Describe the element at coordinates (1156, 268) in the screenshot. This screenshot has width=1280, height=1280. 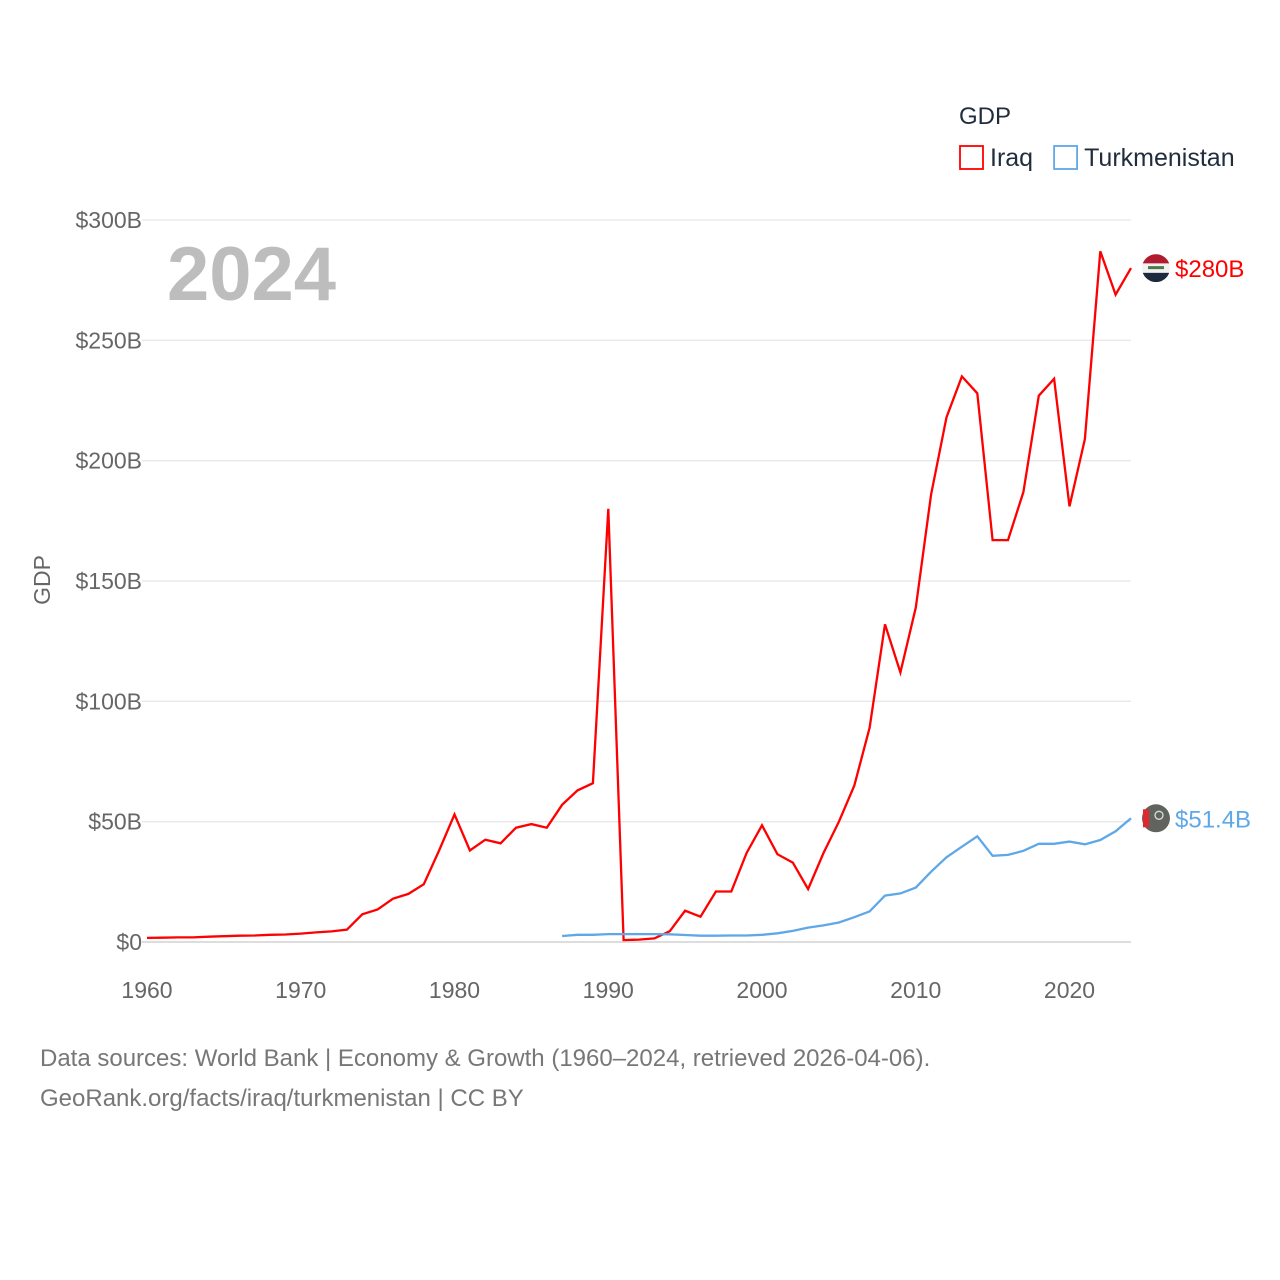
I see `iraq-flag-icon` at that location.